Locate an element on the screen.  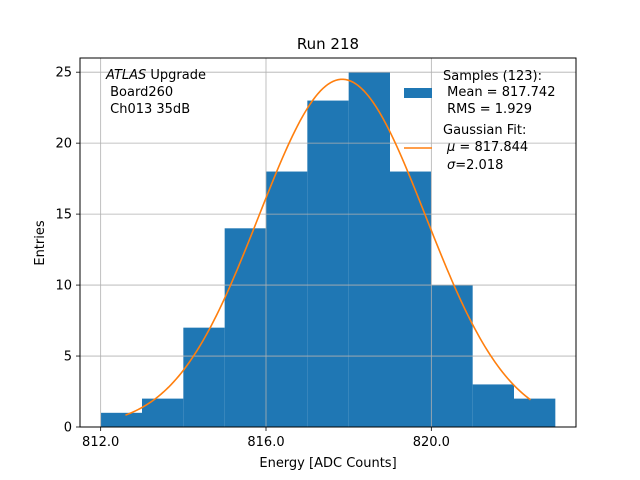
chart-title: Run 218 is located at coordinates (328, 44).